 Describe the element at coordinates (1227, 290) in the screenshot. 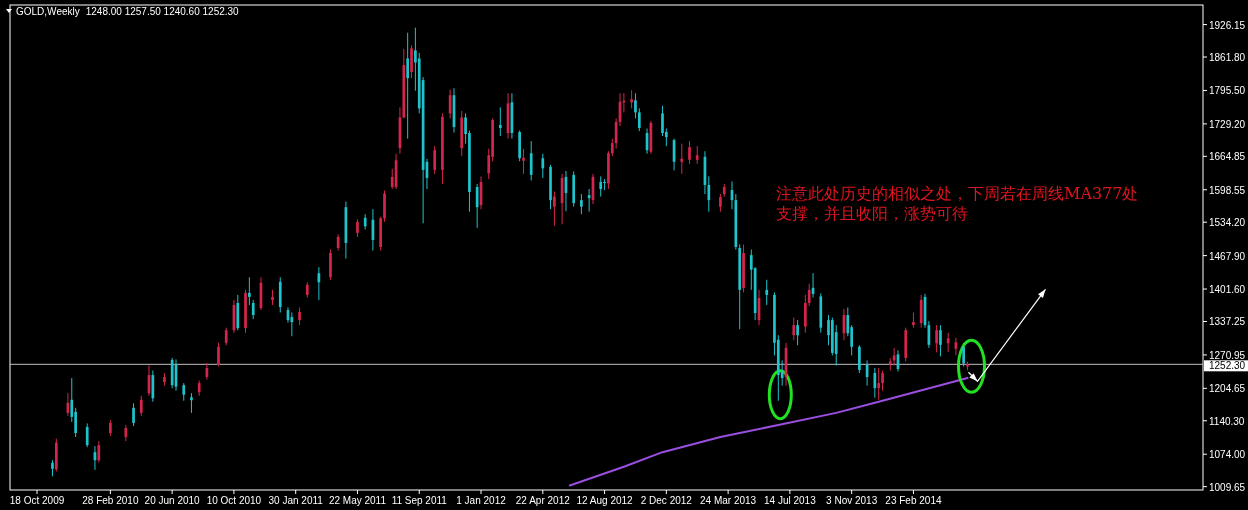

I see `y-tick-label: 1401.60` at that location.